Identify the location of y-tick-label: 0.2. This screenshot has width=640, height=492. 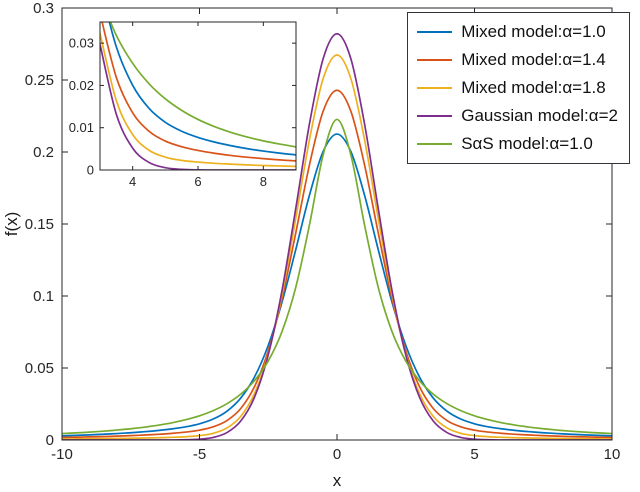
(43, 152).